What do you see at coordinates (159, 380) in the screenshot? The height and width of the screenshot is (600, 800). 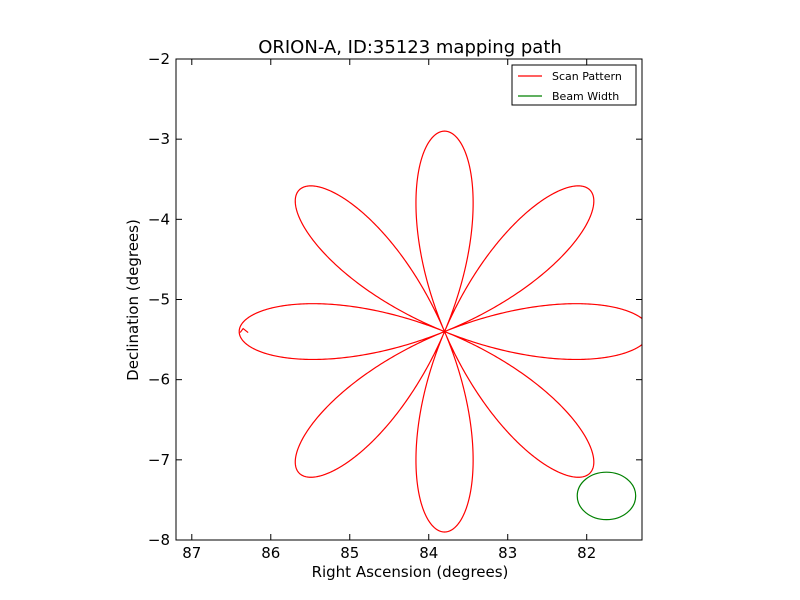 I see `y-tick-label: −6` at bounding box center [159, 380].